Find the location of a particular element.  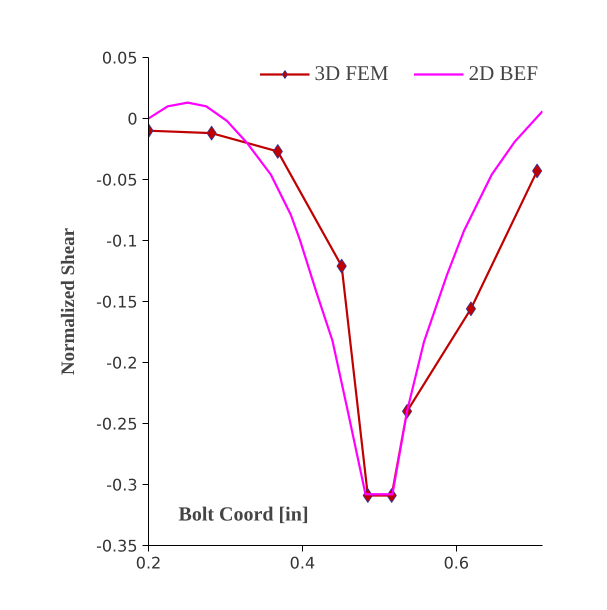

y-tick-label: -0.2 is located at coordinates (122, 363).